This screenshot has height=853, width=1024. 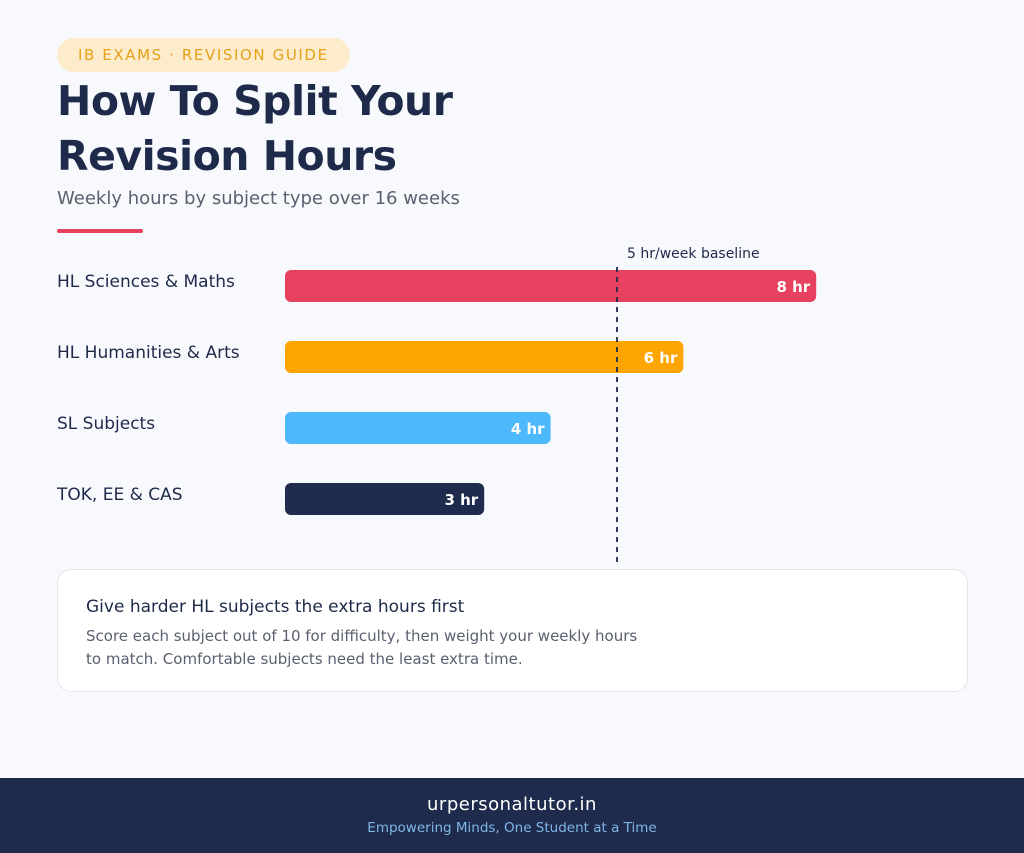 I want to click on category-label: SL Subjects, so click(x=106, y=424).